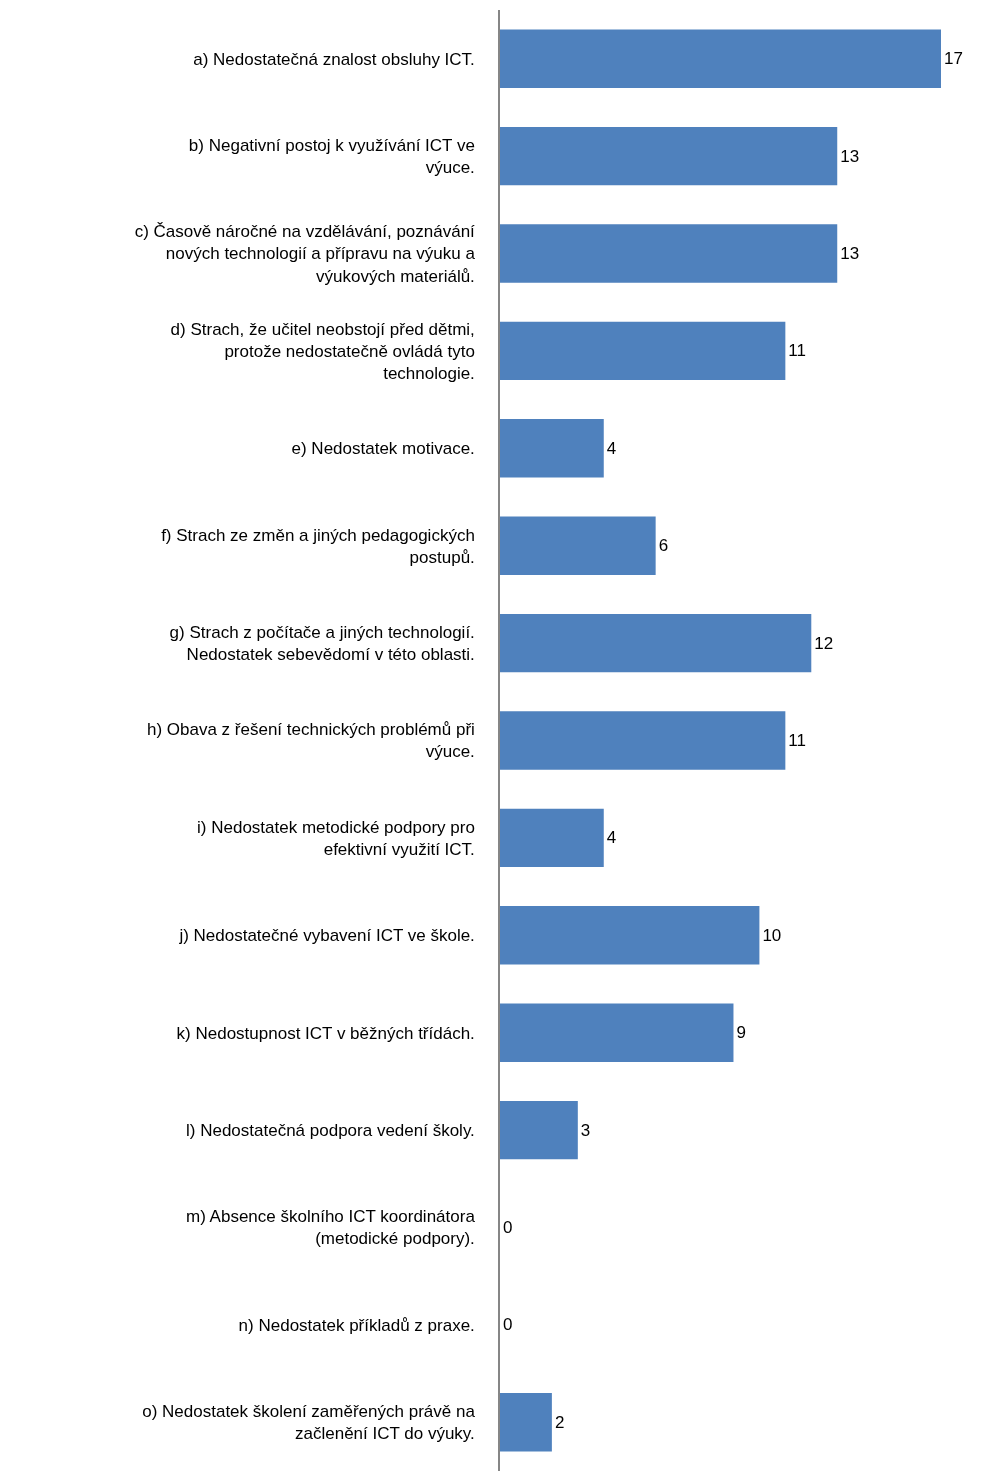 Image resolution: width=986 pixels, height=1476 pixels. I want to click on y-tick-label: i) Nedostatek metodické podpory pro efektivní využití ICT., so click(336, 838).